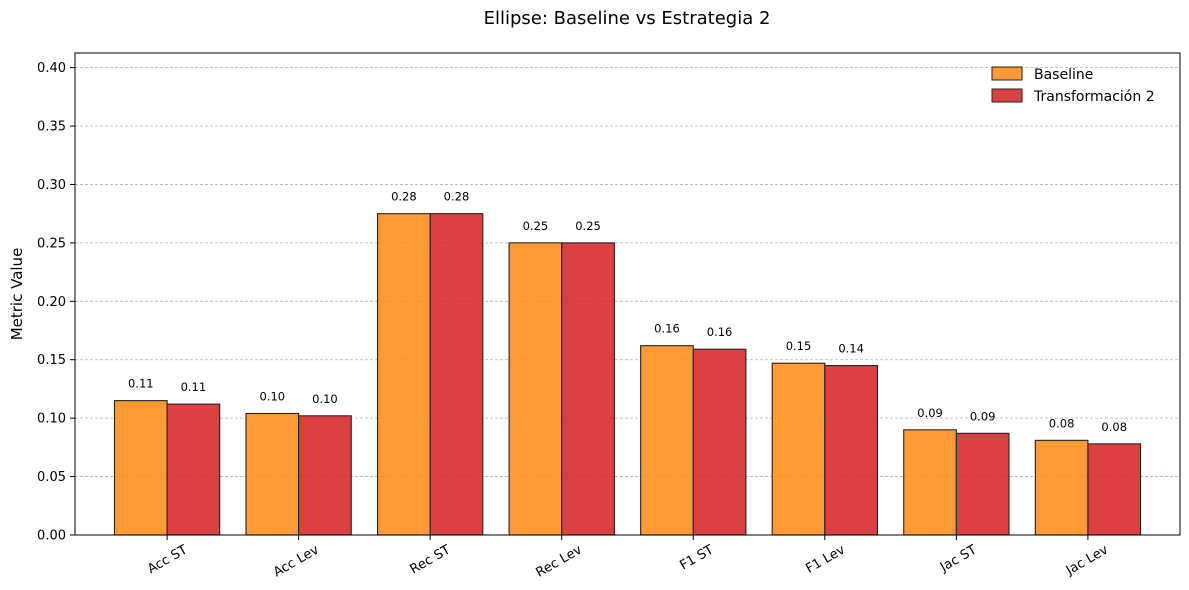  I want to click on x-tick-label: Rec Lev, so click(559, 561).